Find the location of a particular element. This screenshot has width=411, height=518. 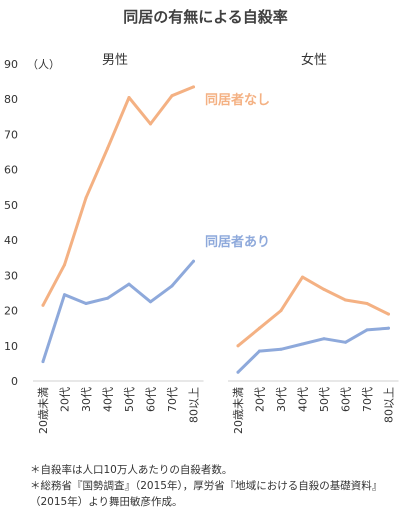

panel-label-female: 女性 is located at coordinates (314, 60).